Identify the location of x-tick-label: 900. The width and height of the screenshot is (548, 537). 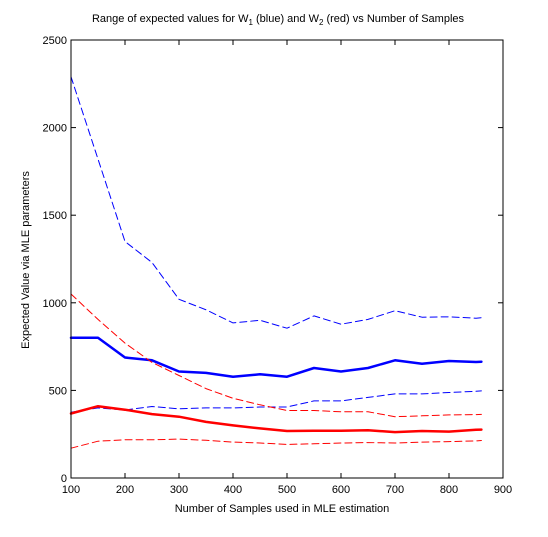
(503, 490).